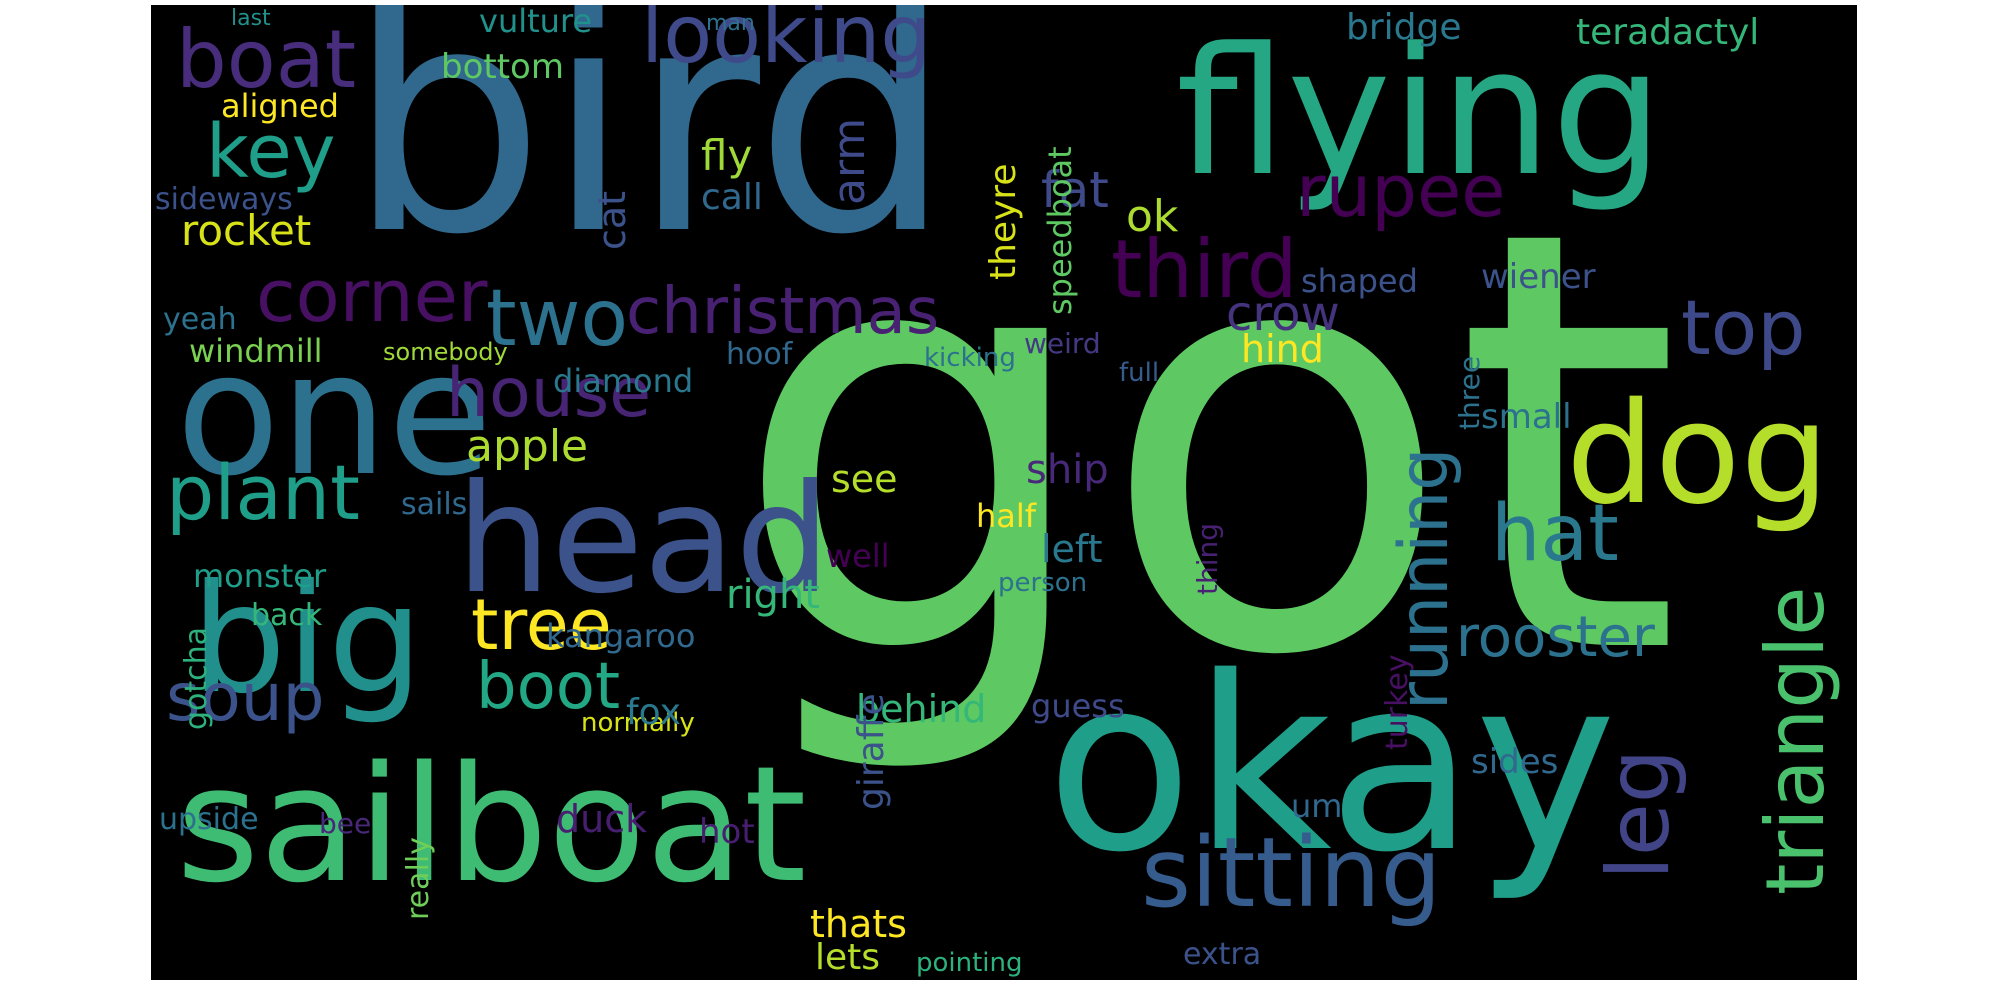  Describe the element at coordinates (643, 540) in the screenshot. I see `word-head: head` at that location.